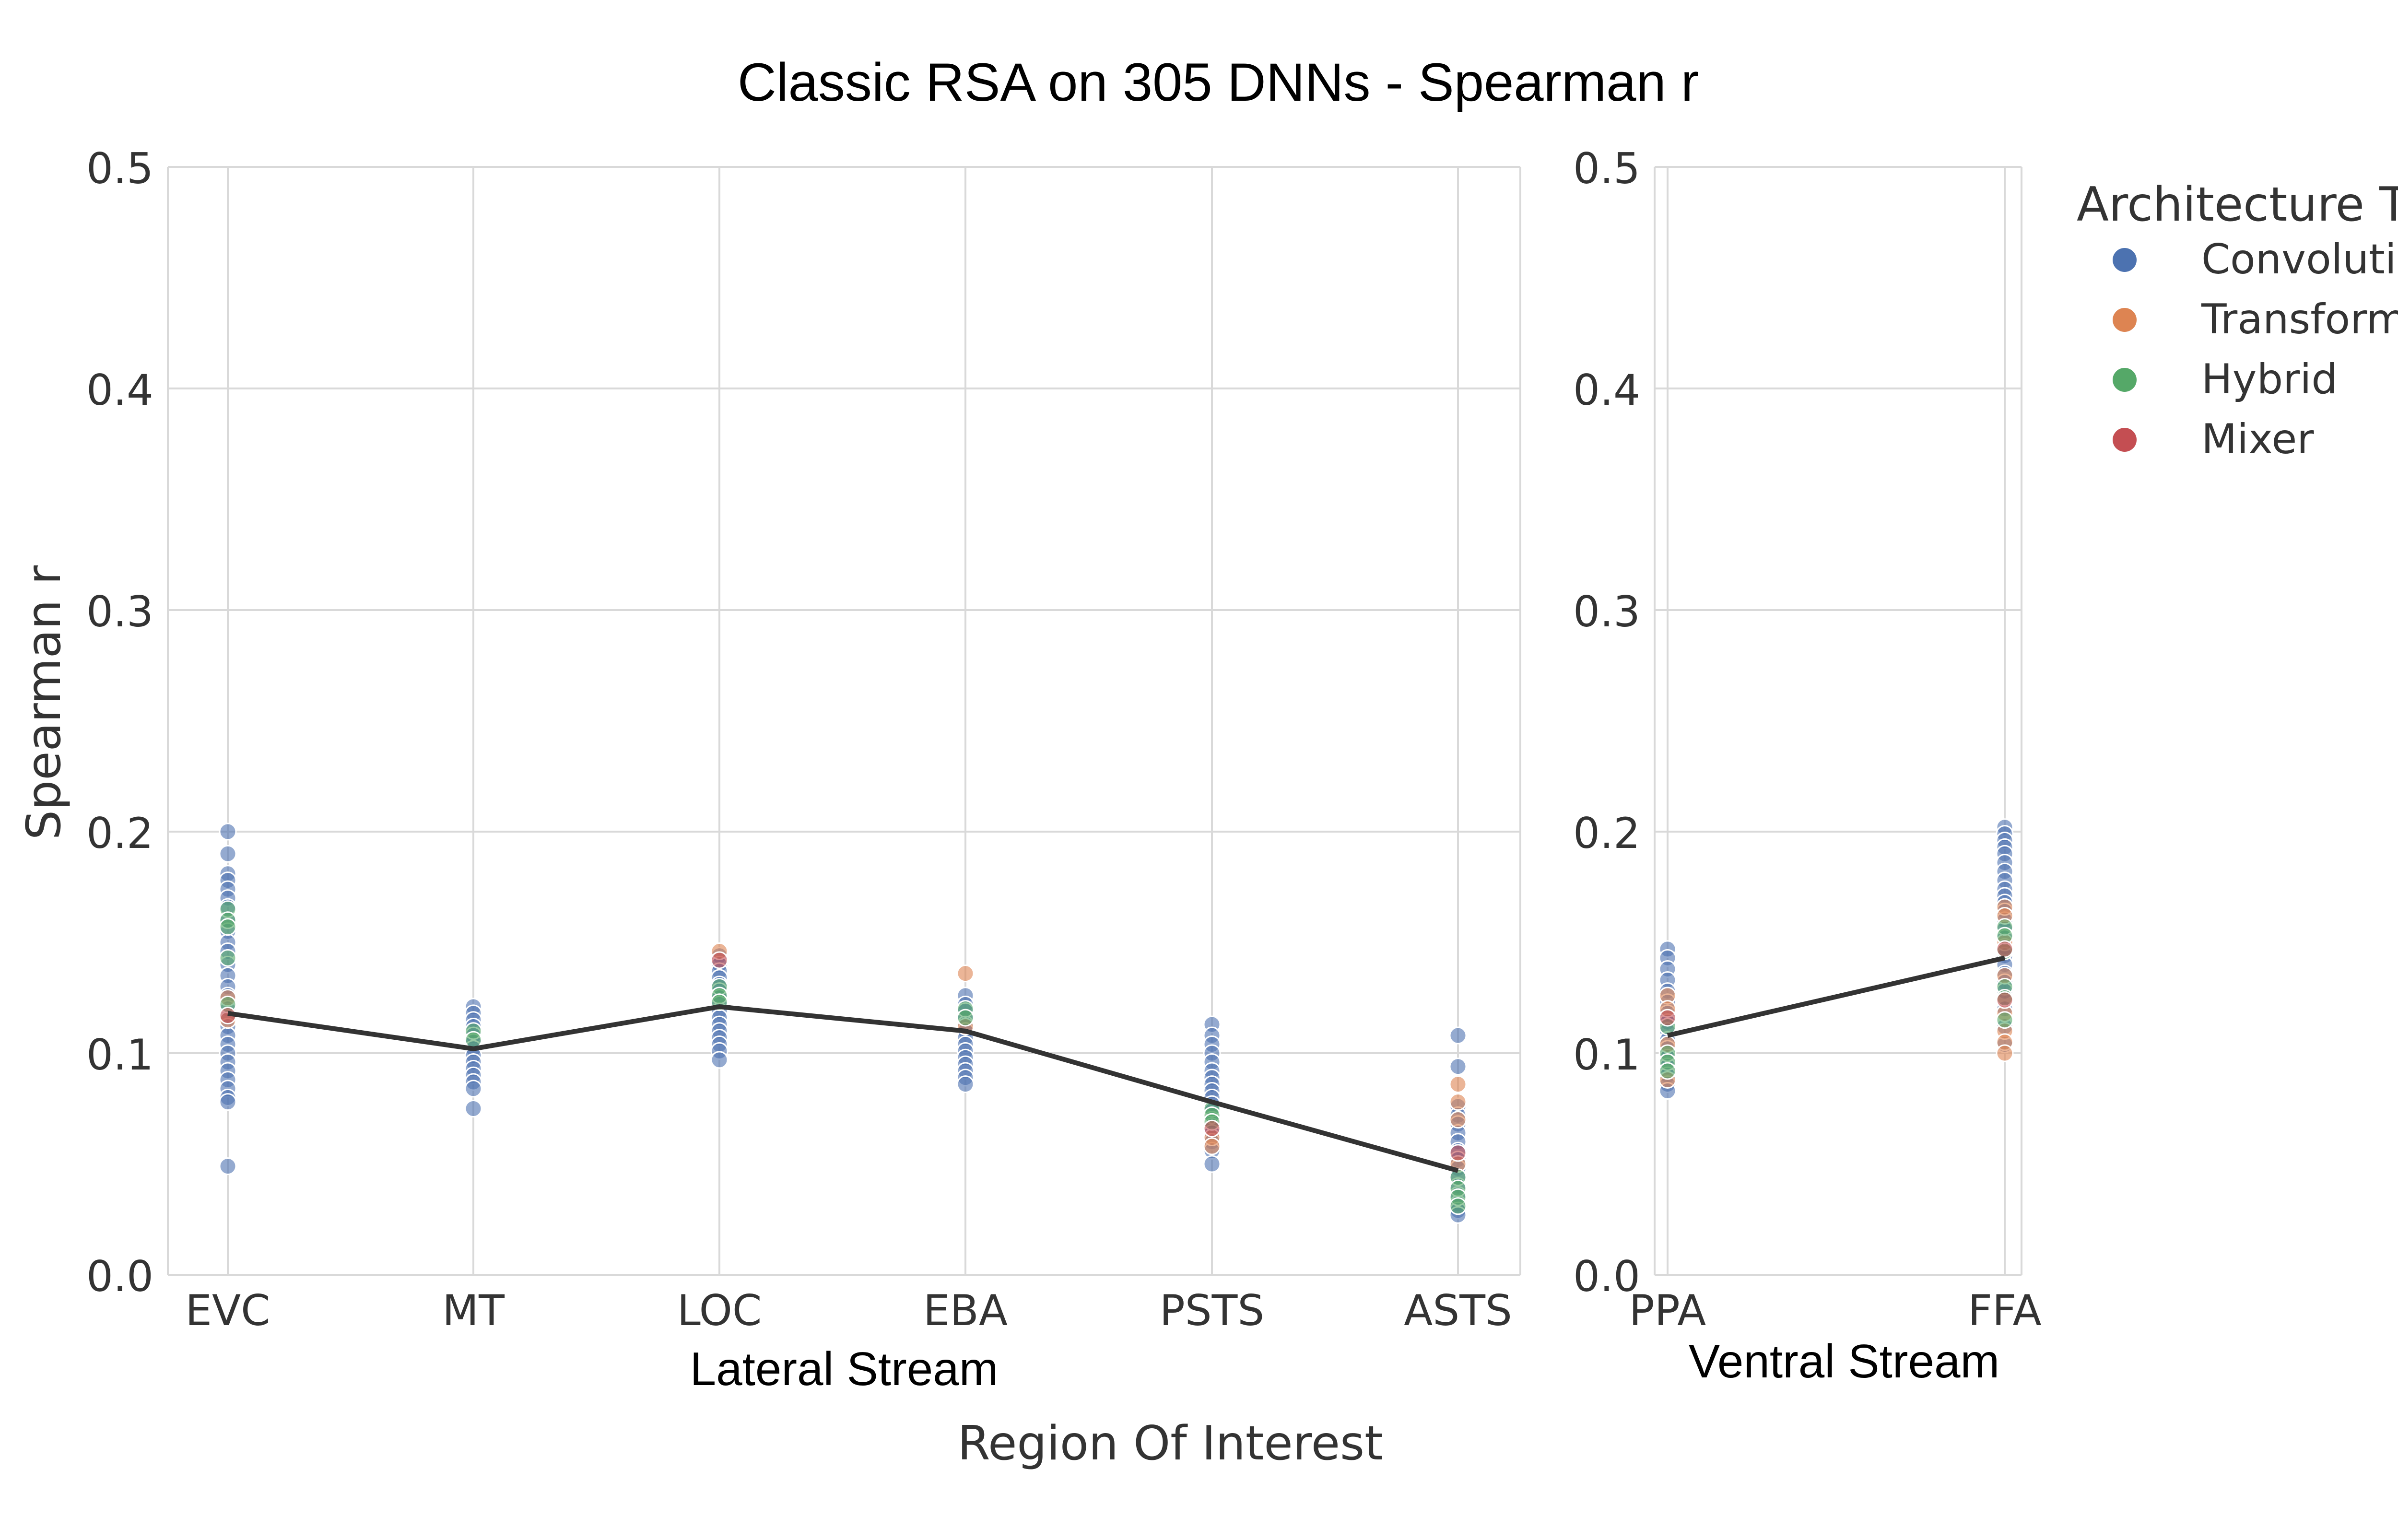  I want to click on x-tick-label: EVC, so click(228, 1310).